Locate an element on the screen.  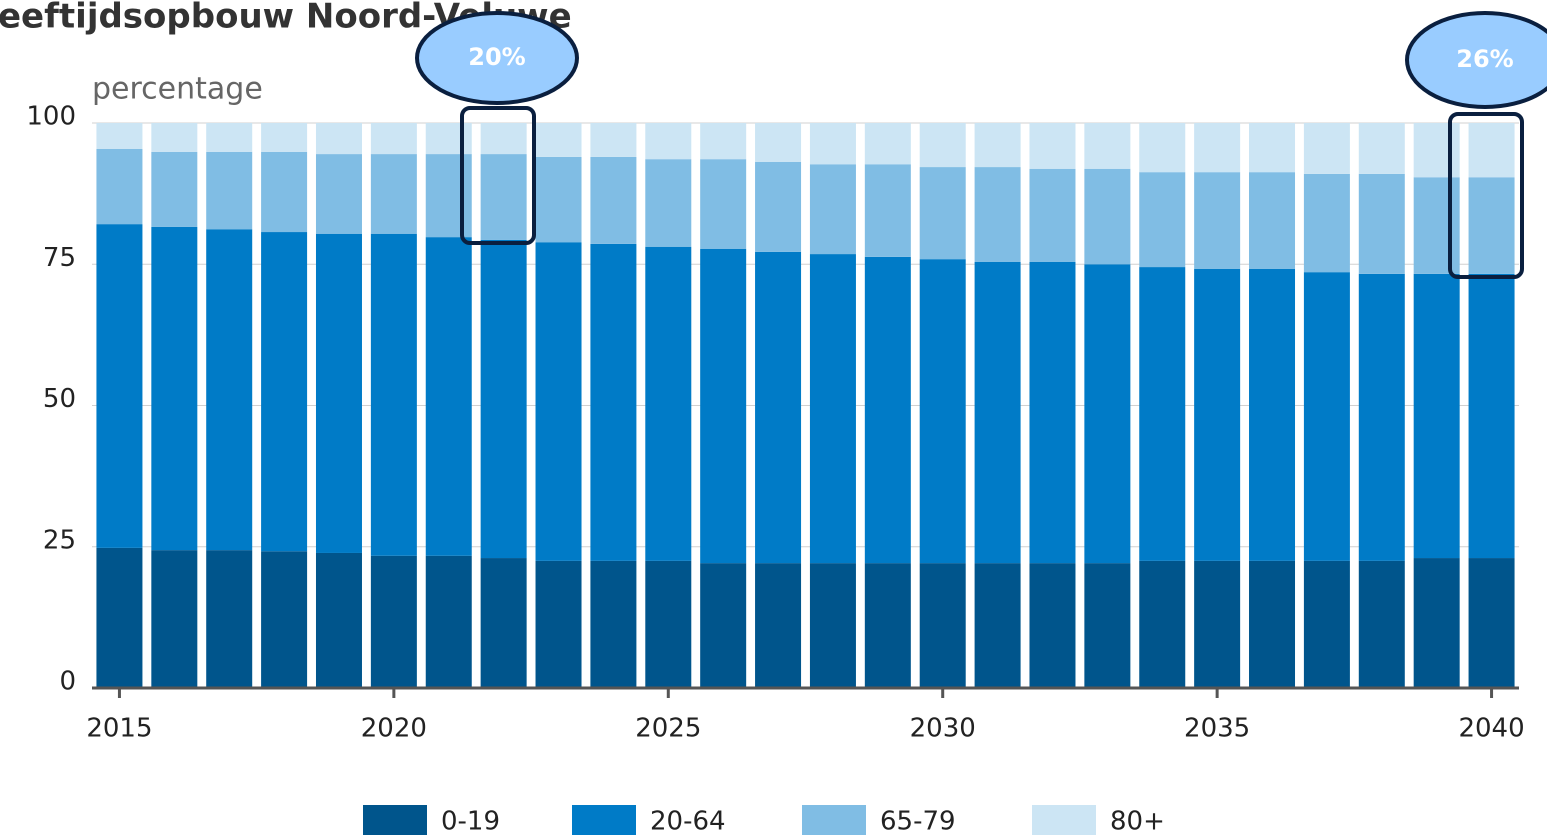
y-axis-label: percentage is located at coordinates (177, 89).